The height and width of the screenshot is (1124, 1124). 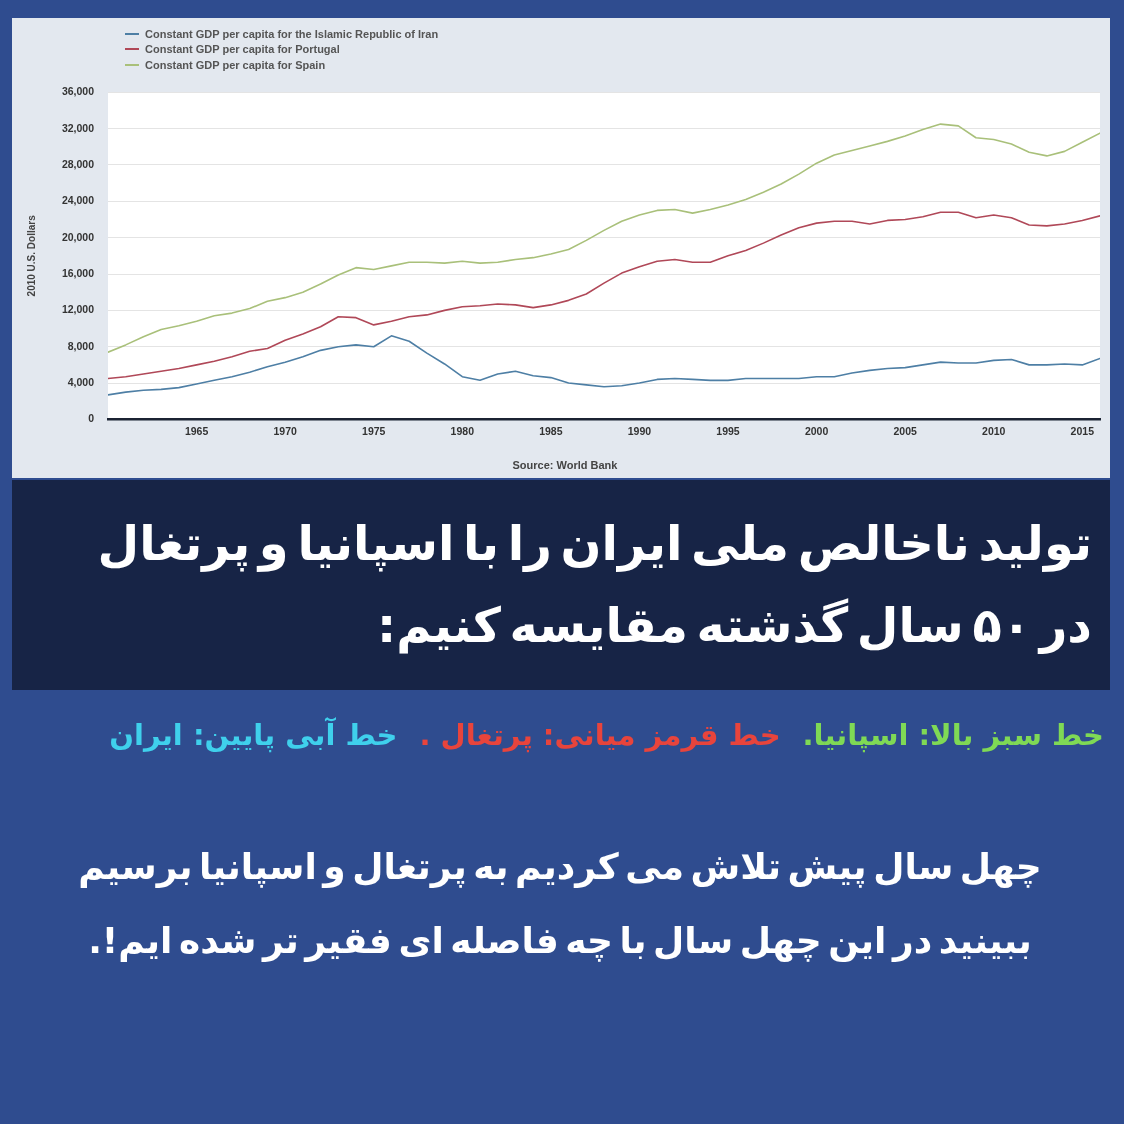 I want to click on y-tick-label: 16,000, so click(x=78, y=272).